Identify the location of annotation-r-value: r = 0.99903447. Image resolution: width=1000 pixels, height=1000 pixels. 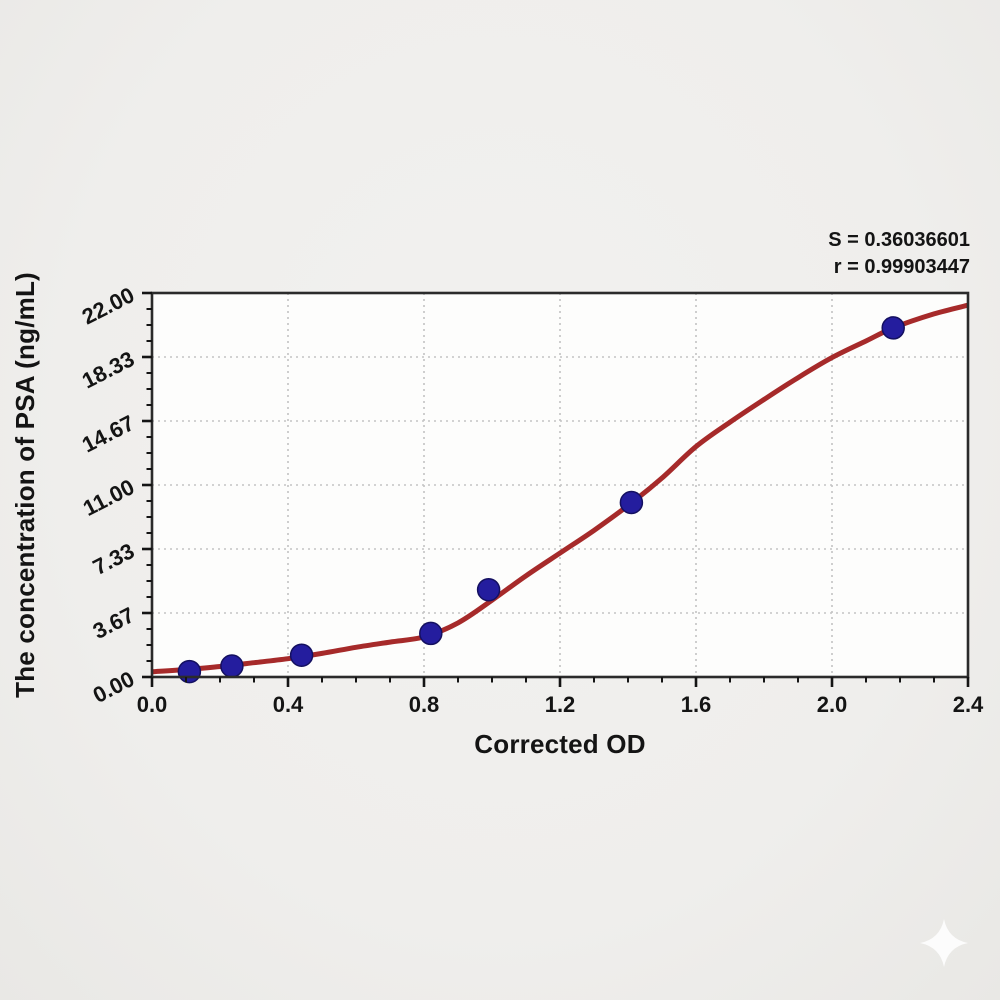
(902, 267).